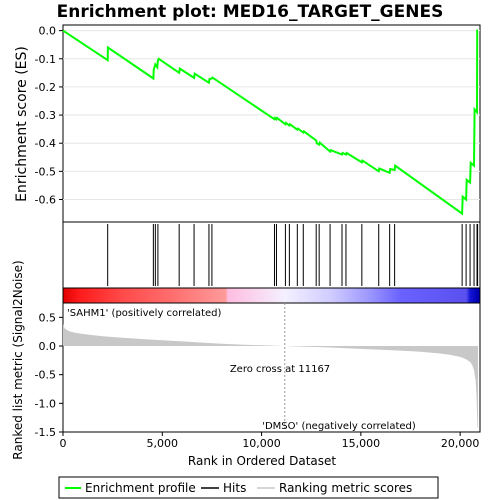 The width and height of the screenshot is (500, 500). Describe the element at coordinates (460, 443) in the screenshot. I see `x-tick-label: 20,000` at that location.